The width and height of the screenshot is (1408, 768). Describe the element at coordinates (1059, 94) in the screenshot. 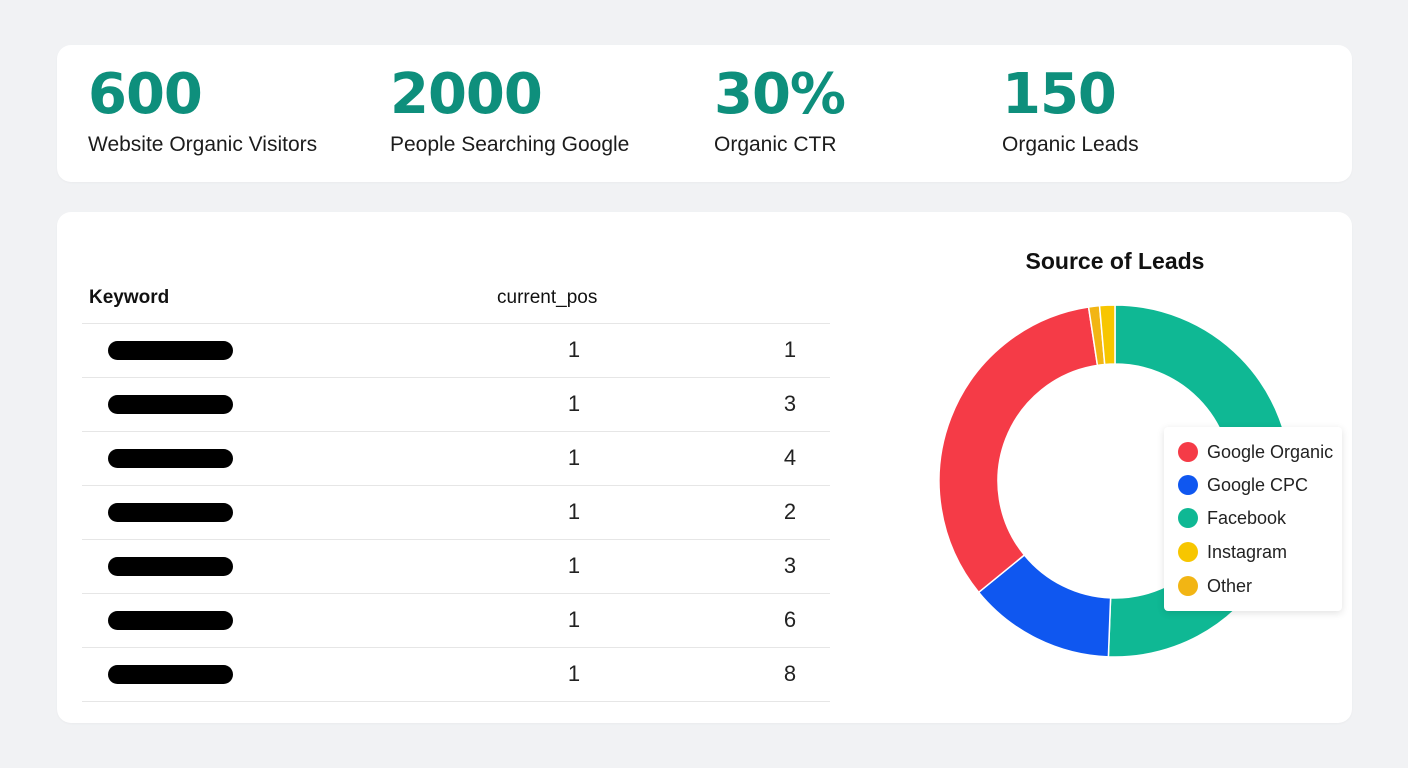

I see `kpi-value: 150` at that location.